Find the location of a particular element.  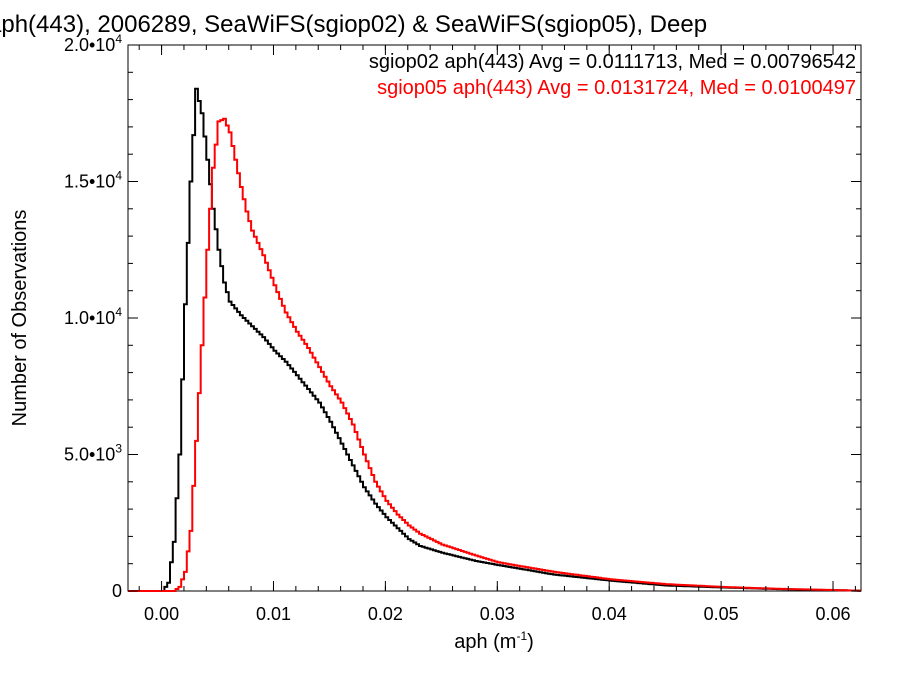

x-tick-label: 0.02 is located at coordinates (385, 614).